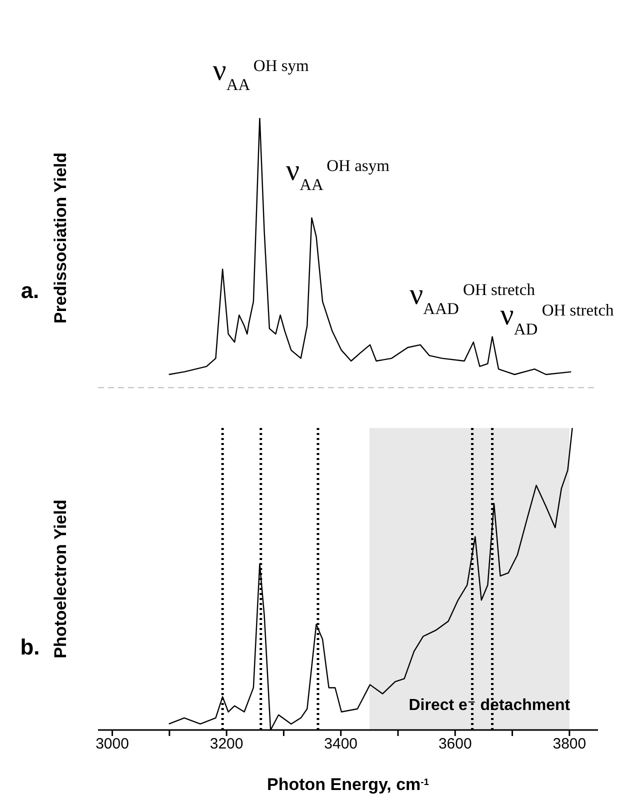 Image resolution: width=631 pixels, height=808 pixels. Describe the element at coordinates (30, 290) in the screenshot. I see `text: a.` at that location.